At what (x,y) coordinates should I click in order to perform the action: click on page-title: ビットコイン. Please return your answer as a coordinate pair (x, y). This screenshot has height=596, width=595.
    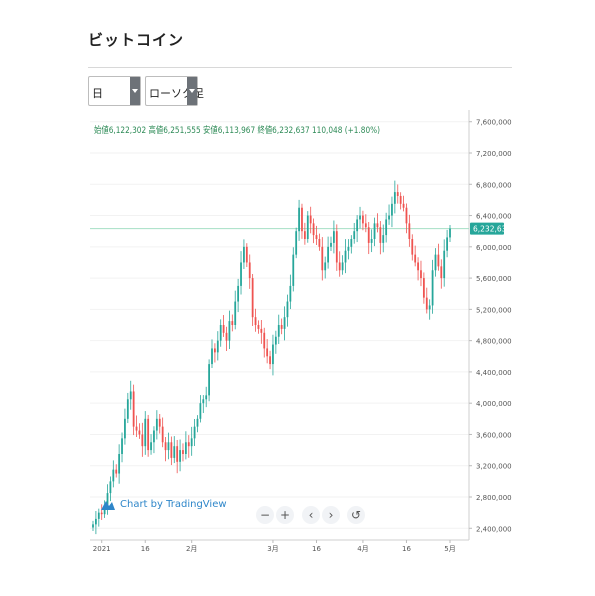
    Looking at the image, I should click on (136, 40).